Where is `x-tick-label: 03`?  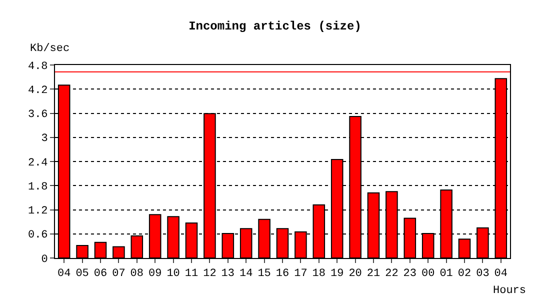 x-tick-label: 03 is located at coordinates (483, 274).